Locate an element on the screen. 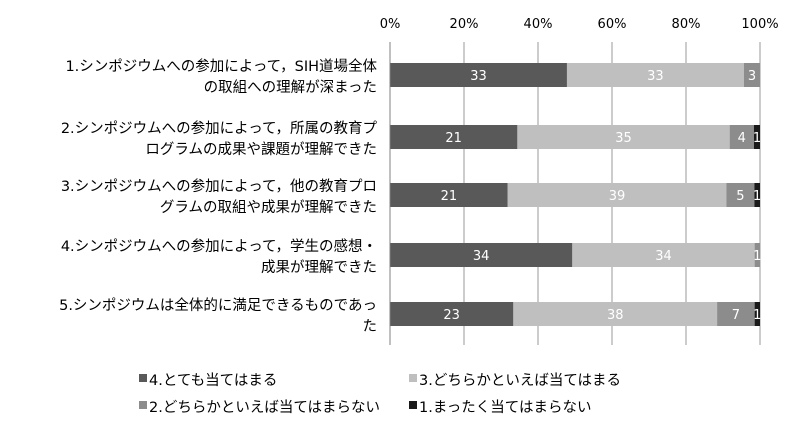  data-label: 39 is located at coordinates (617, 196).